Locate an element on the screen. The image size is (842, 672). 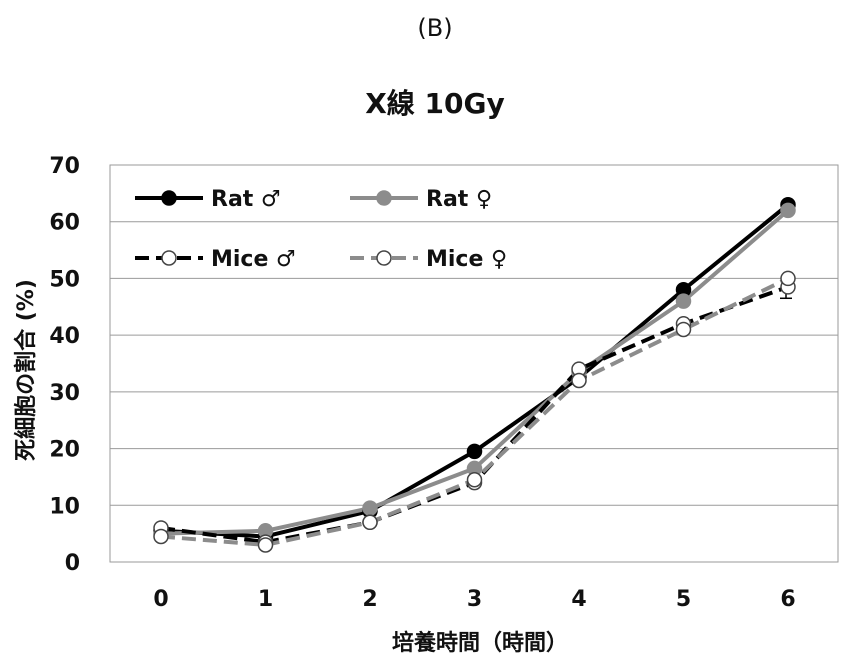
y-tick-label: 50 is located at coordinates (64, 279).